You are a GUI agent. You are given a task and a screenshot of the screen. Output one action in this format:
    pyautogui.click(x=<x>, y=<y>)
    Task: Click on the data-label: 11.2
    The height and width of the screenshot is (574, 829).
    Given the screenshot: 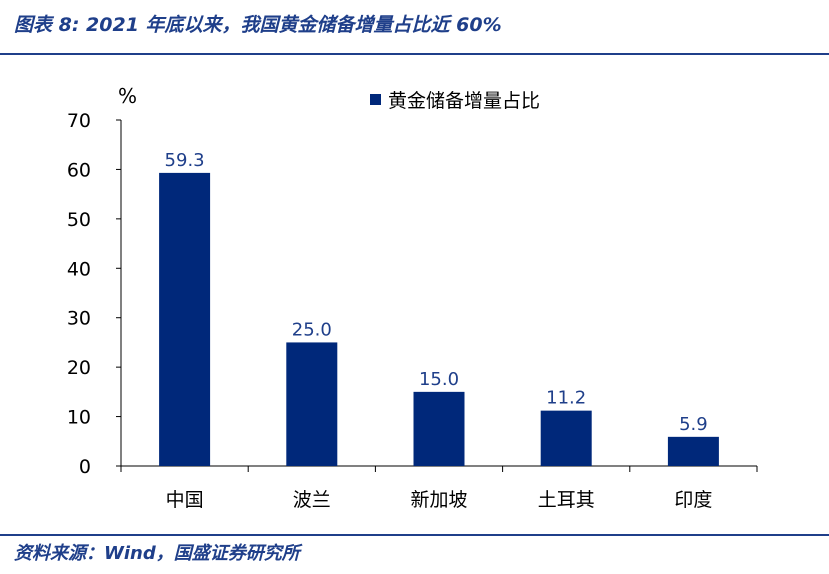 What is the action you would take?
    pyautogui.click(x=566, y=398)
    